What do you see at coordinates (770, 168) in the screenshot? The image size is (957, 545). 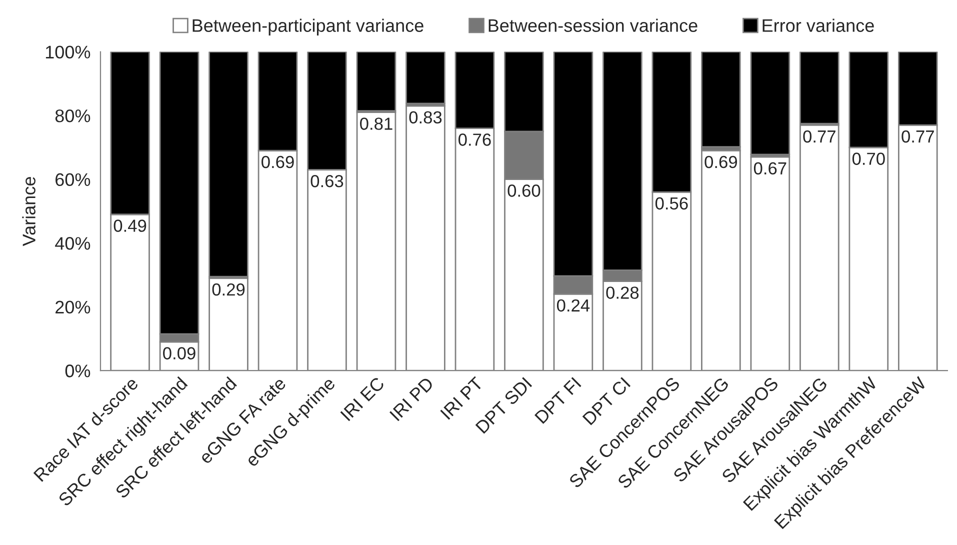 I see `data-label: 0.67` at bounding box center [770, 168].